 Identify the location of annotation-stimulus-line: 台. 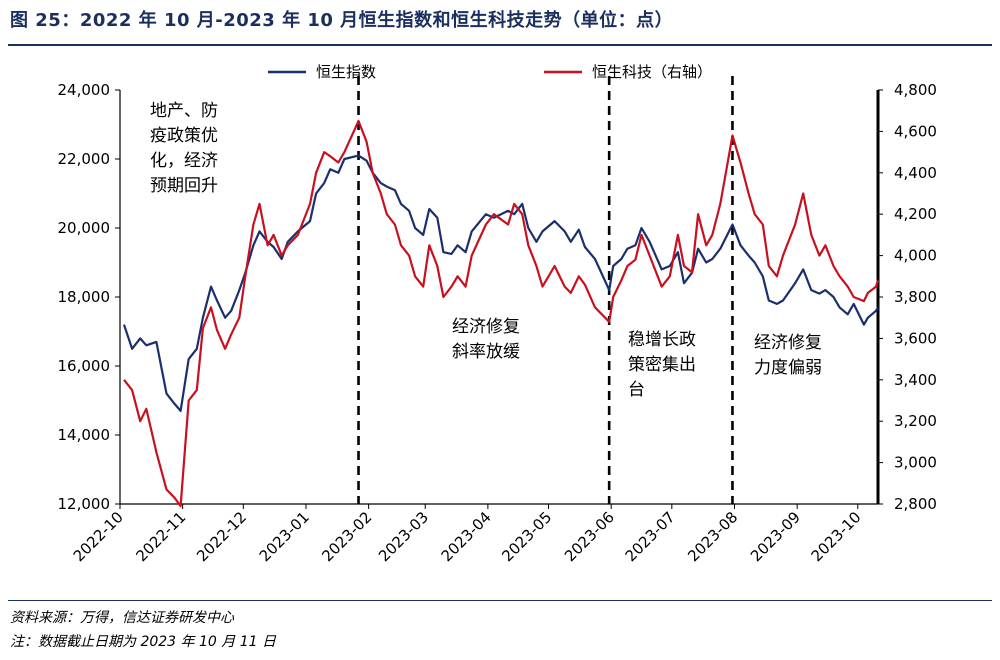
(636, 390).